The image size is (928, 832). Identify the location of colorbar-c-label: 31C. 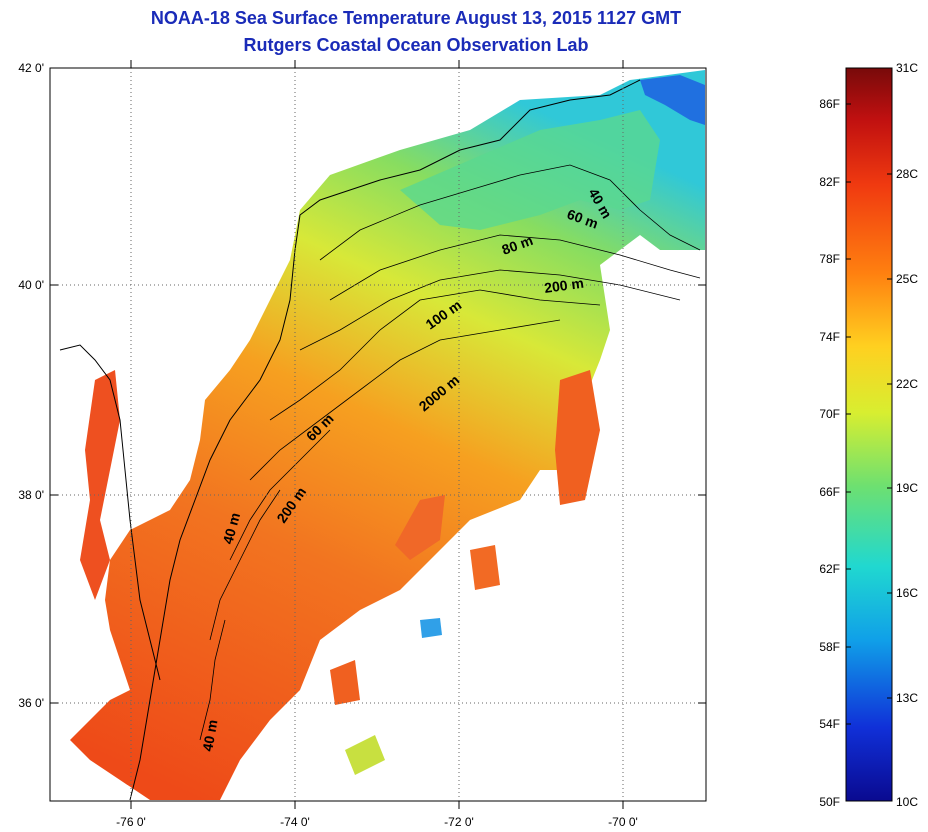
(907, 68).